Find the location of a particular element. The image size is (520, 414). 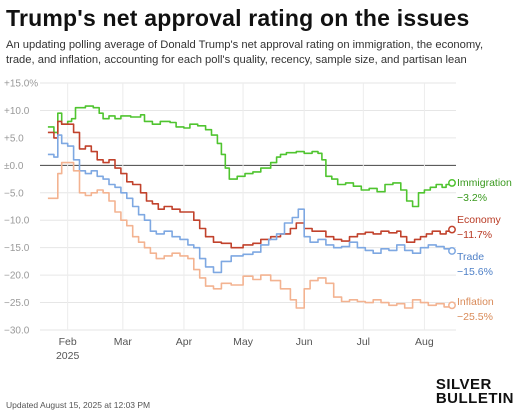

economy-end-marker is located at coordinates (452, 229).